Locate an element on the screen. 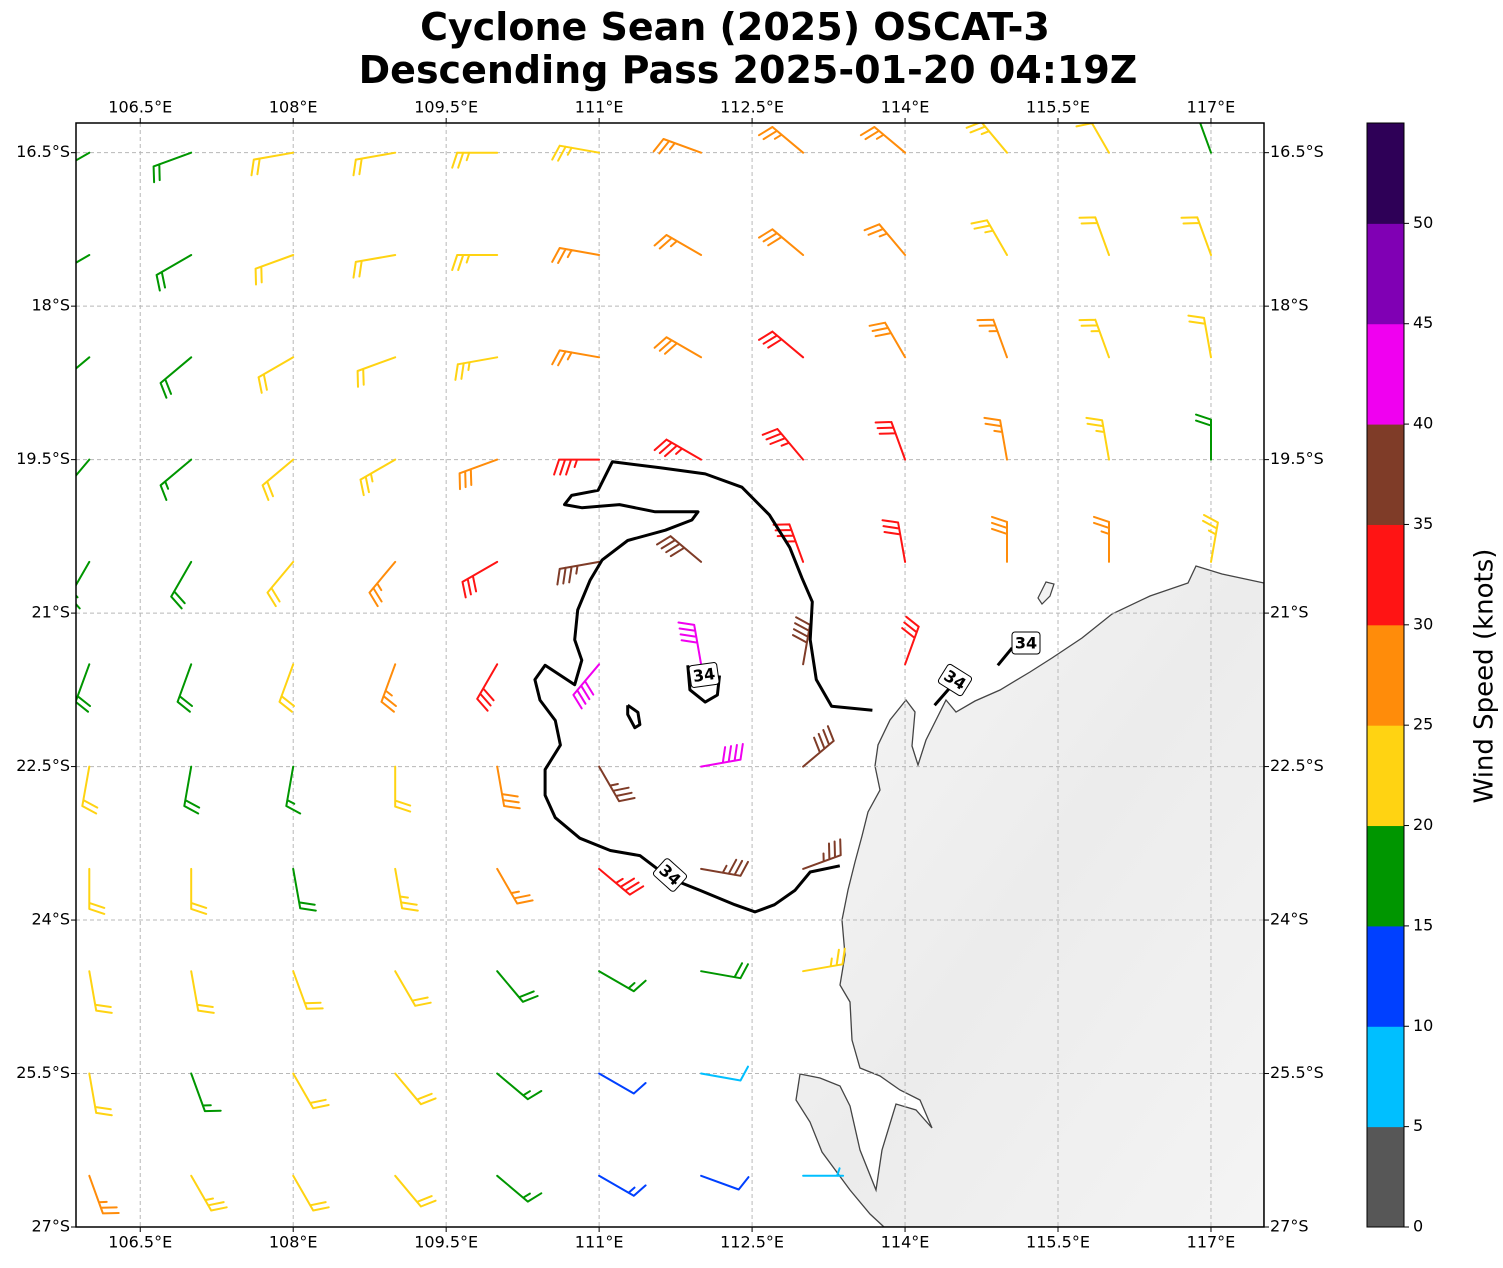 The height and width of the screenshot is (1268, 1503). x-tick-label: 117°E is located at coordinates (1211, 1242).